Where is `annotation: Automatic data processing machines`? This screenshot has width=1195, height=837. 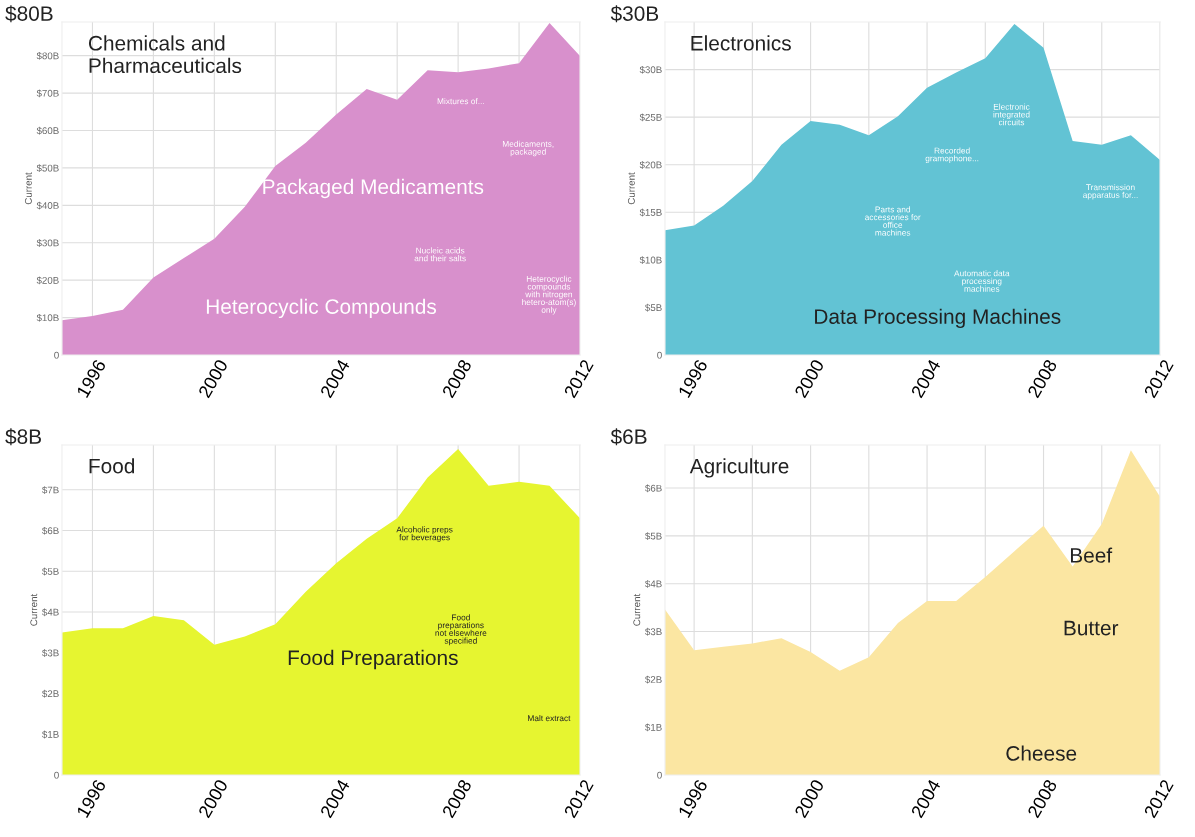
annotation: Automatic data processing machines is located at coordinates (982, 281).